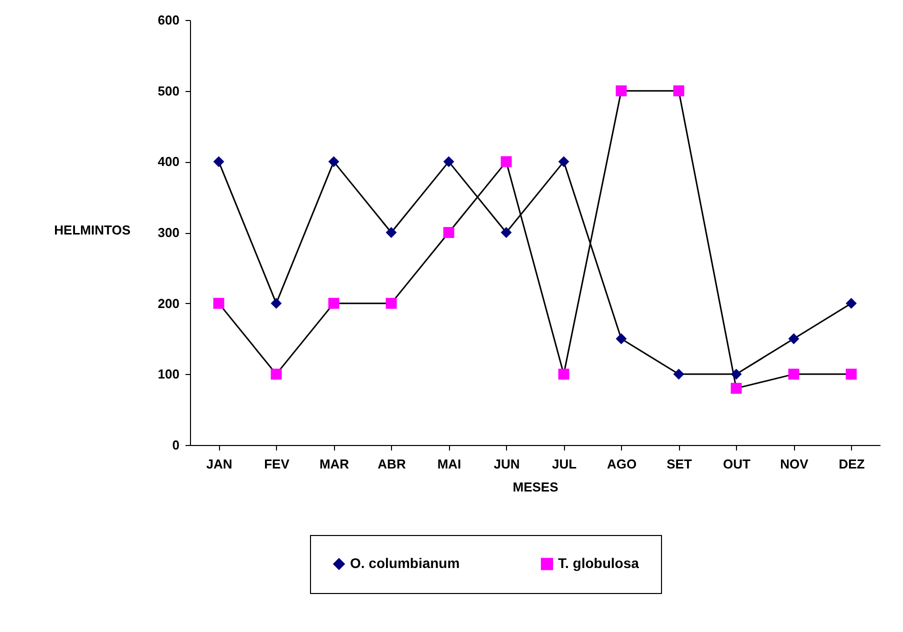  I want to click on y-tick-label: 500, so click(169, 90).